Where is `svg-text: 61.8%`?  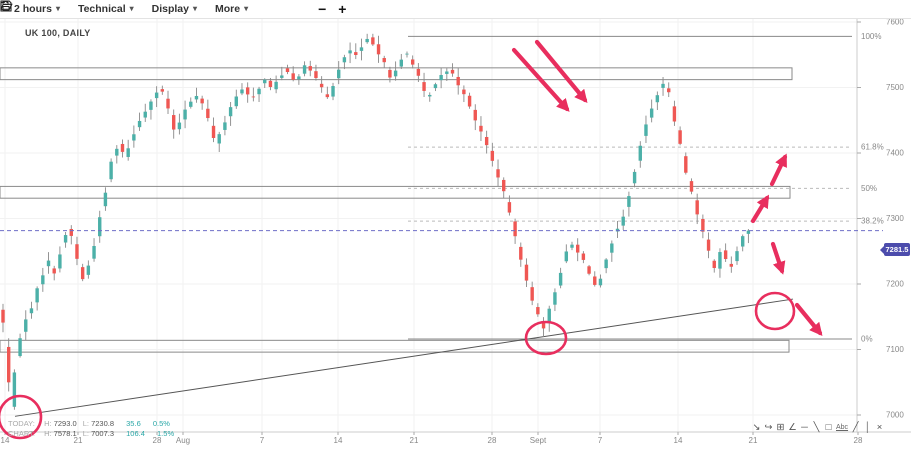 svg-text: 61.8% is located at coordinates (872, 147).